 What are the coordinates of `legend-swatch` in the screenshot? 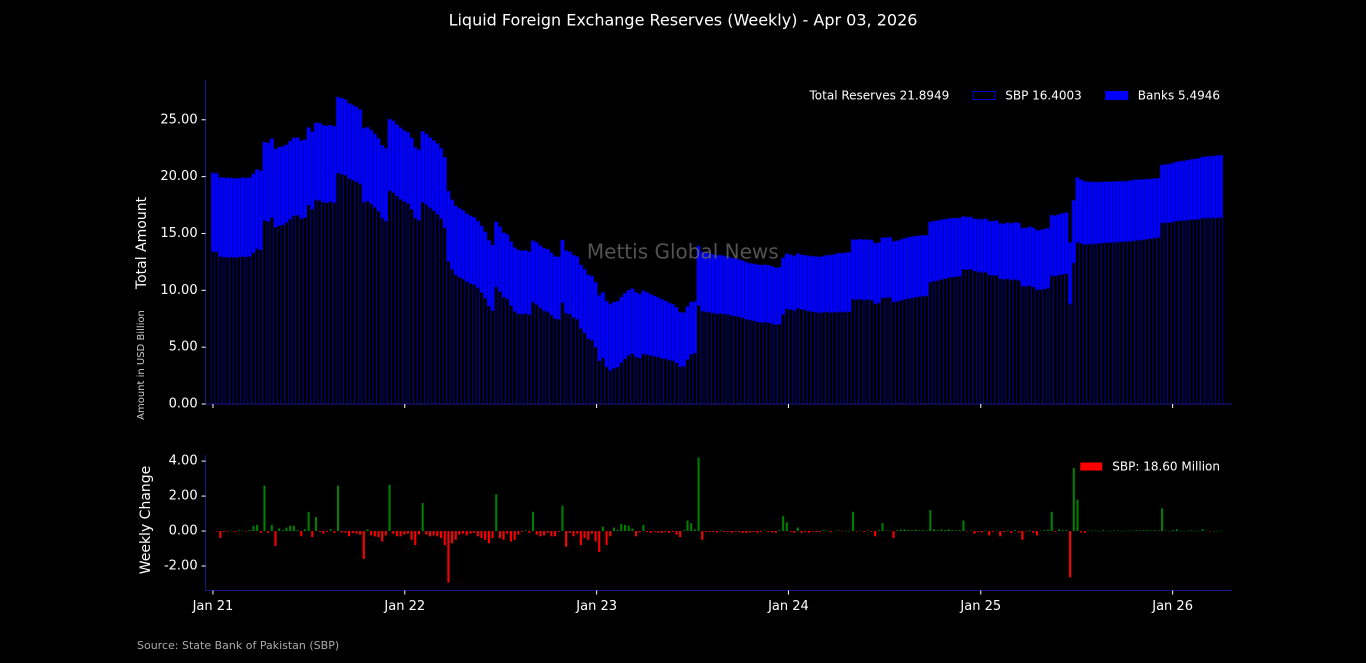 It's located at (1117, 95).